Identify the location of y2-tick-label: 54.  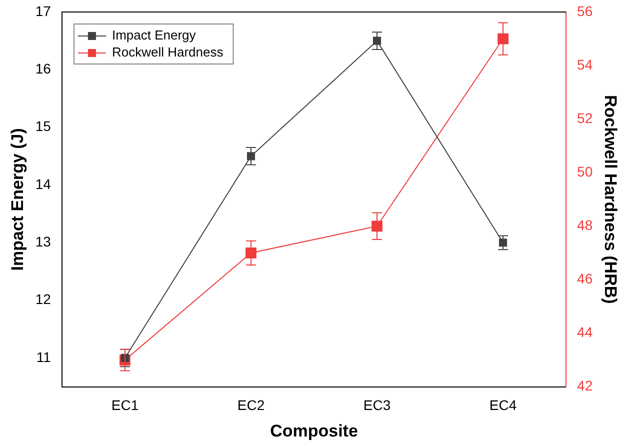
(585, 64).